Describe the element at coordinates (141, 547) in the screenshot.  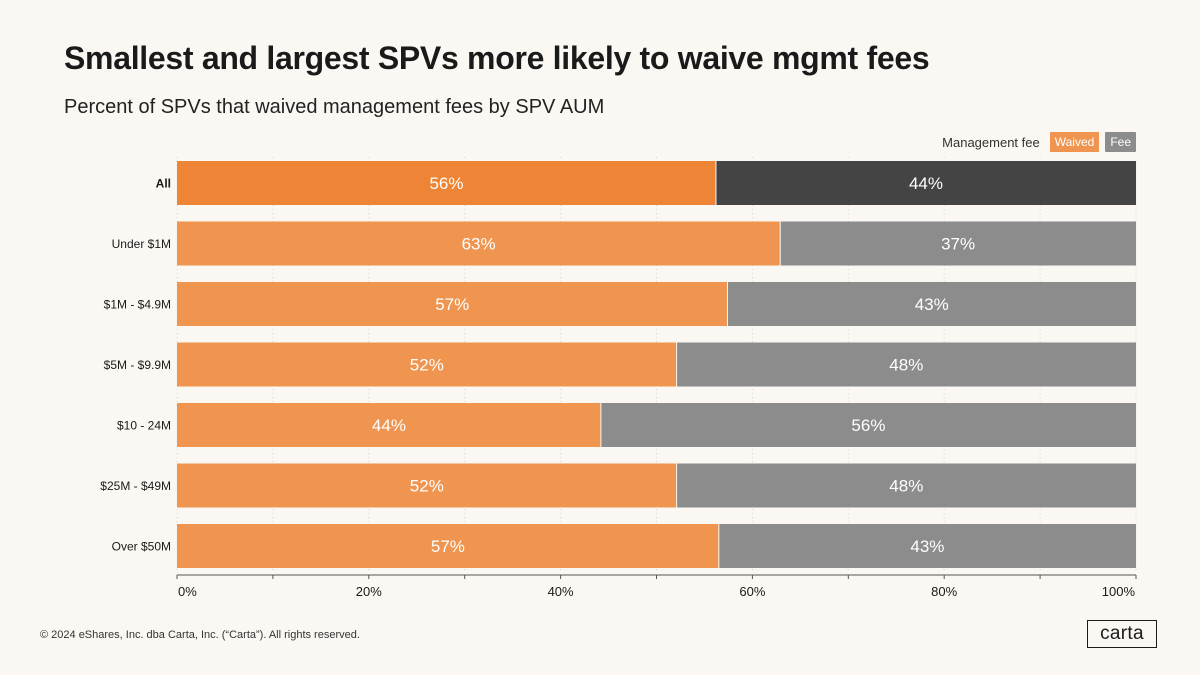
I see `category-label: Over $50M` at that location.